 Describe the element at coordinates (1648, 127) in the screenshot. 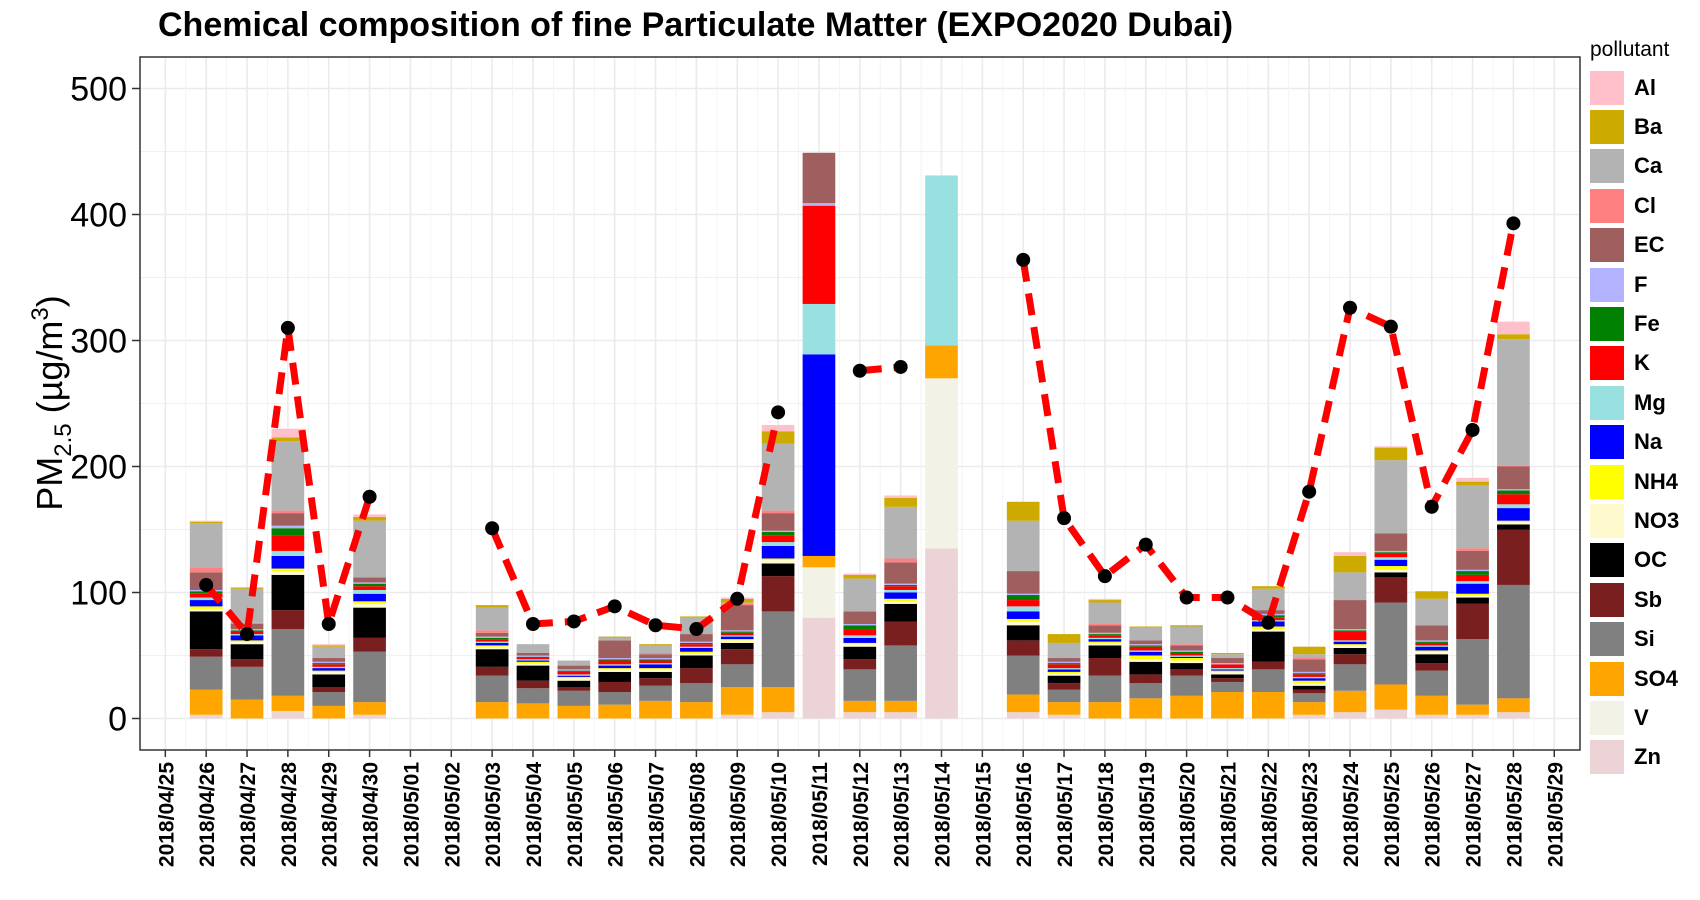

I see `legend-label: Ba` at that location.